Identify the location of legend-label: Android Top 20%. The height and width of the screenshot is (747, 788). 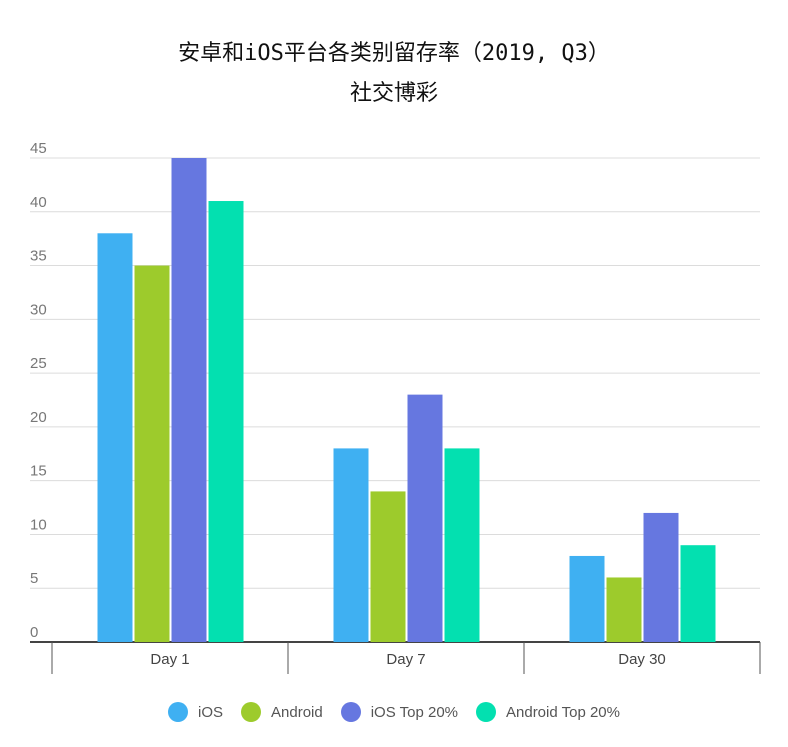
(563, 712).